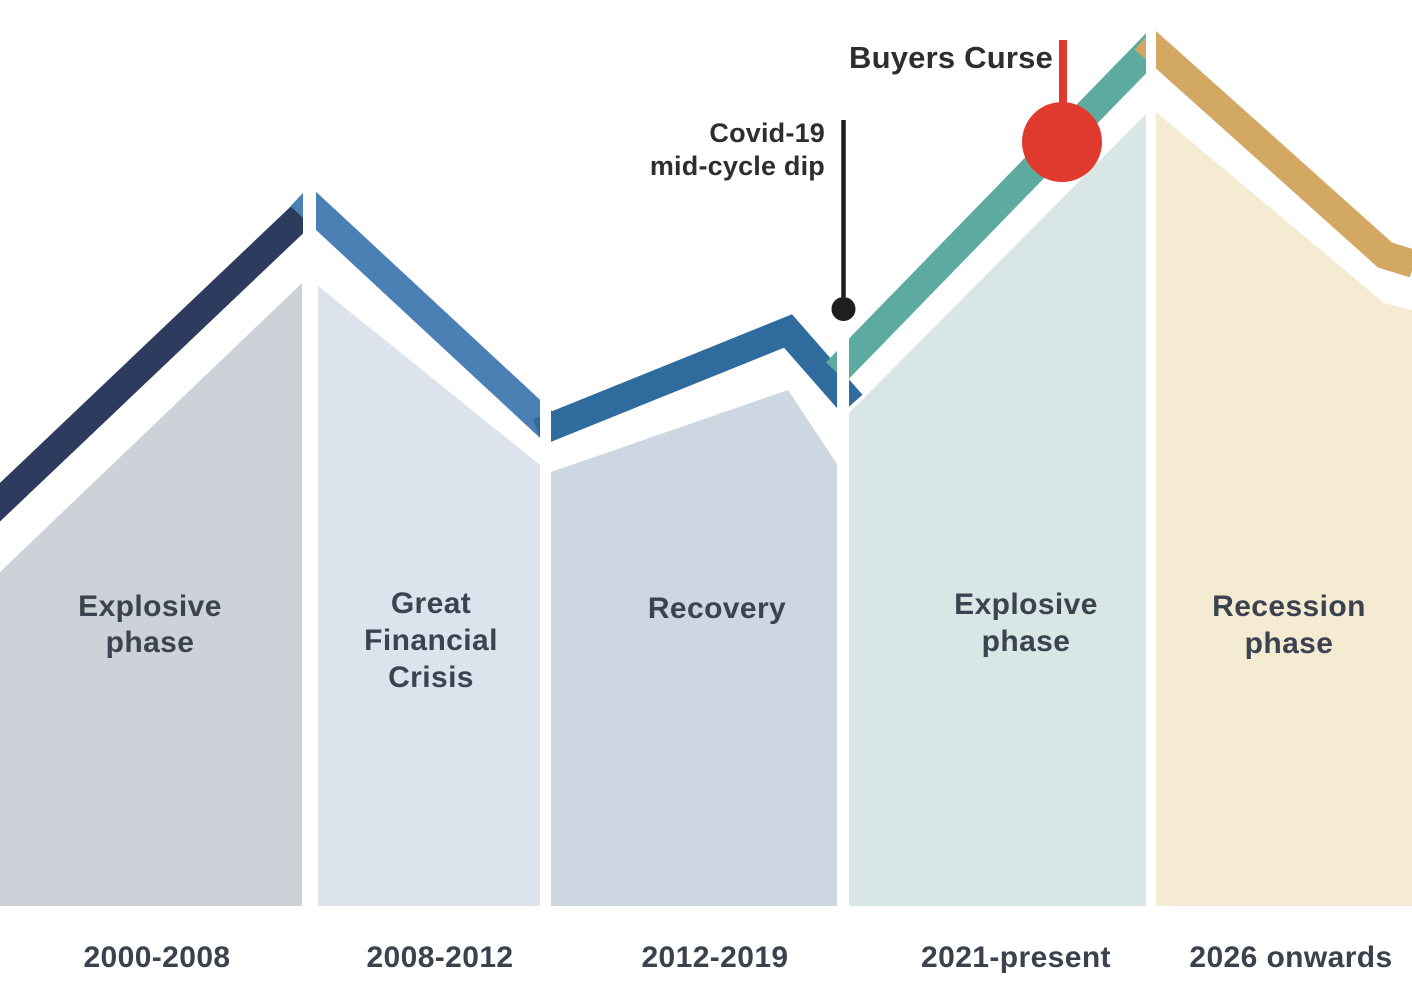 This screenshot has height=986, width=1412. I want to click on covid-label-line-1: Covid-19, so click(767, 133).